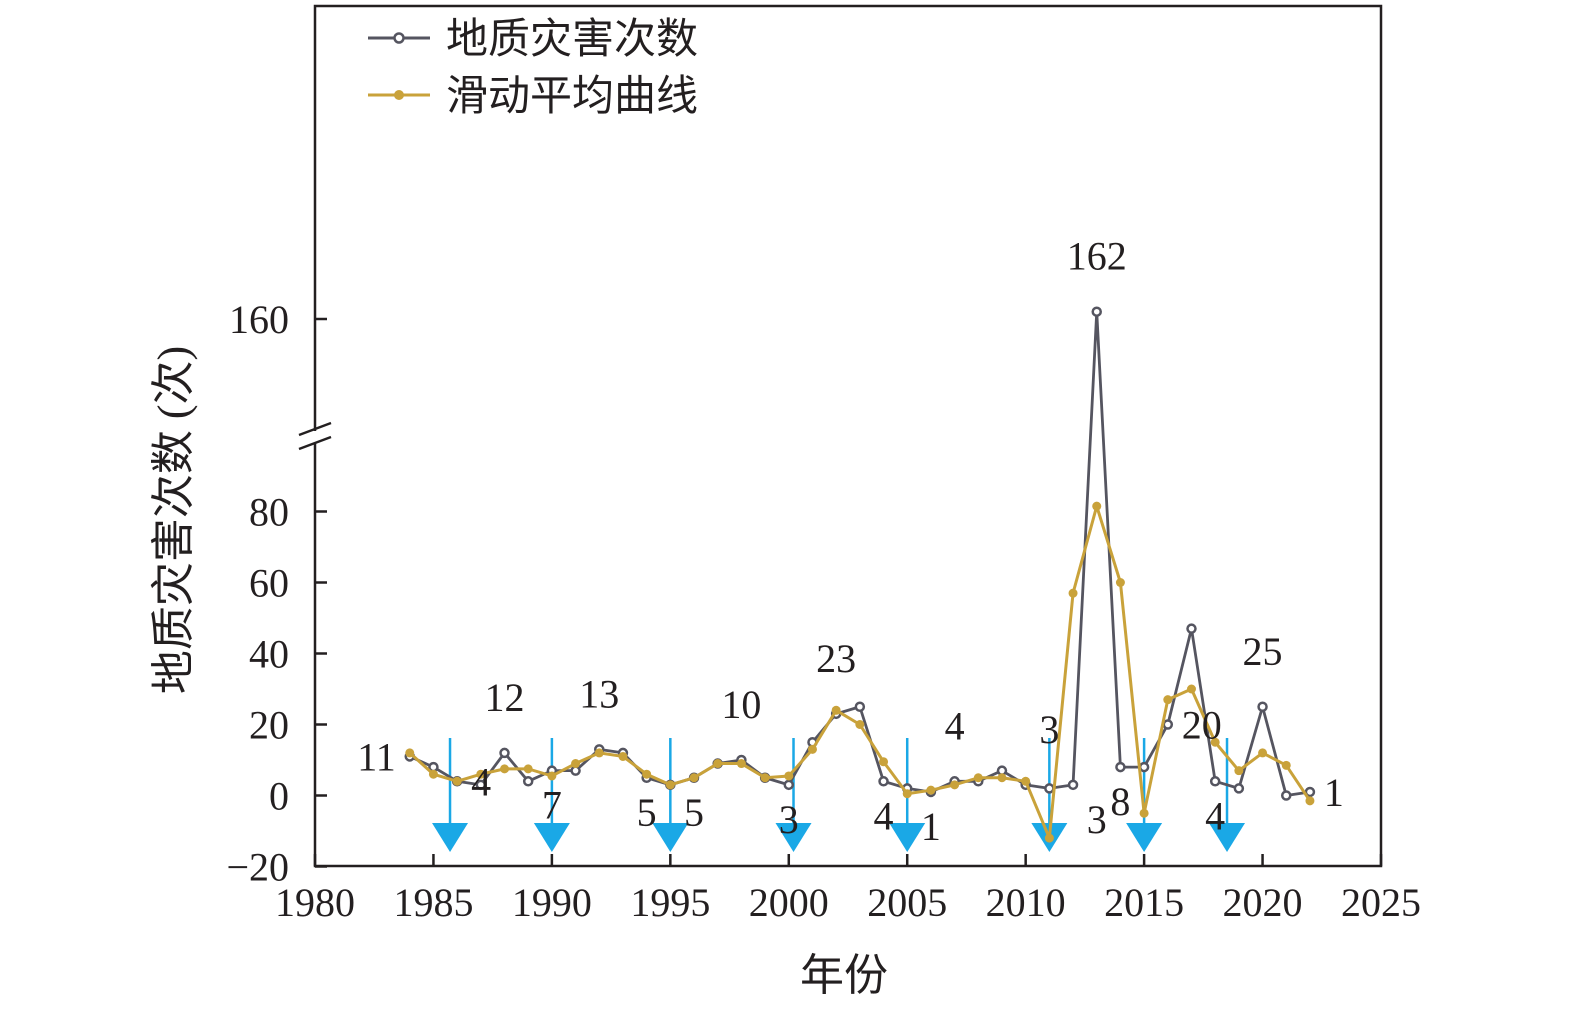 This screenshot has width=1575, height=1009. Describe the element at coordinates (259, 319) in the screenshot. I see `y-tick-label: 160` at that location.